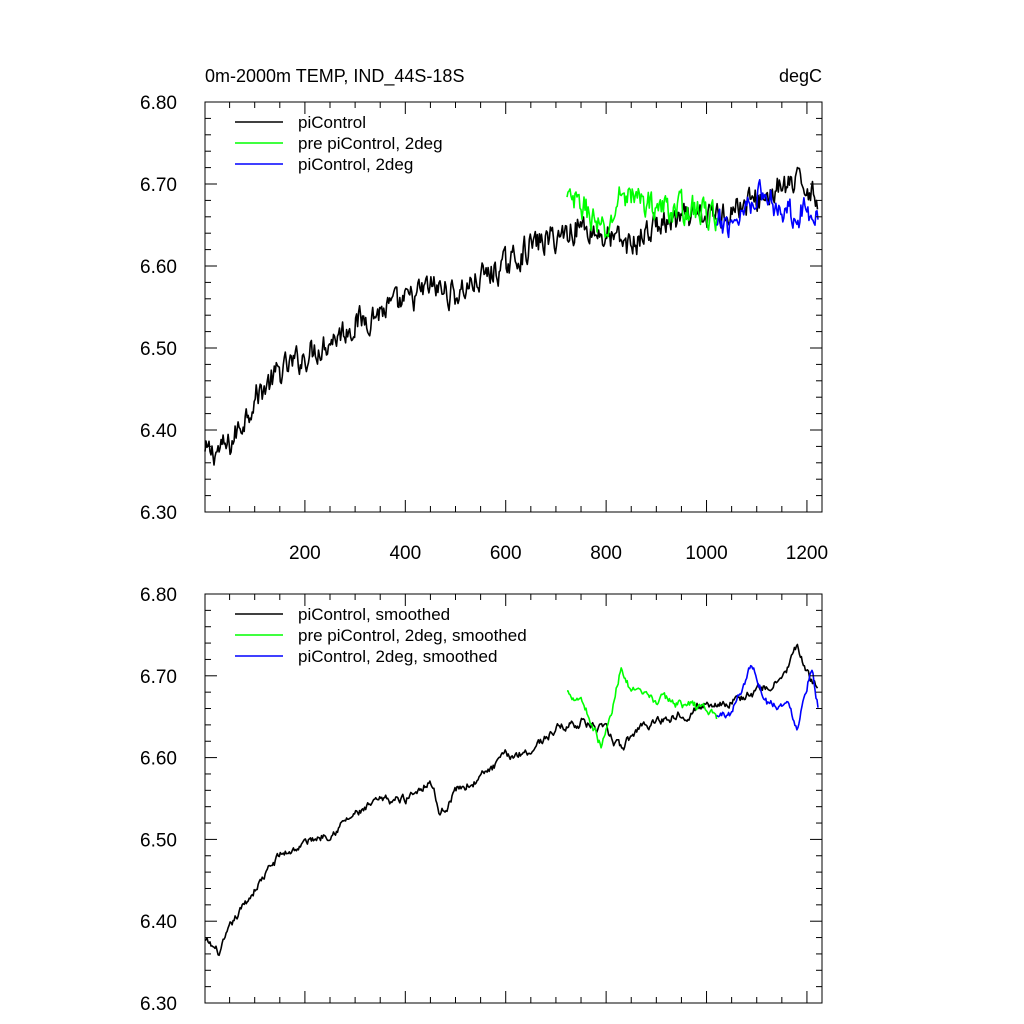 The width and height of the screenshot is (1024, 1024). Describe the element at coordinates (642, 212) in the screenshot. I see `series-line-pre-picontrol-2deg` at that location.